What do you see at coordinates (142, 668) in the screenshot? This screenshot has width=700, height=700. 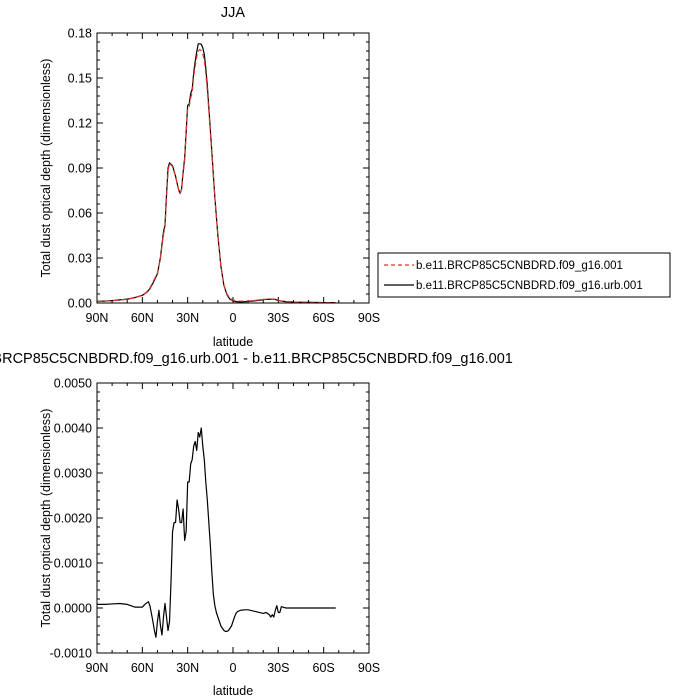 I see `bottom-x-tick-label: 60N` at bounding box center [142, 668].